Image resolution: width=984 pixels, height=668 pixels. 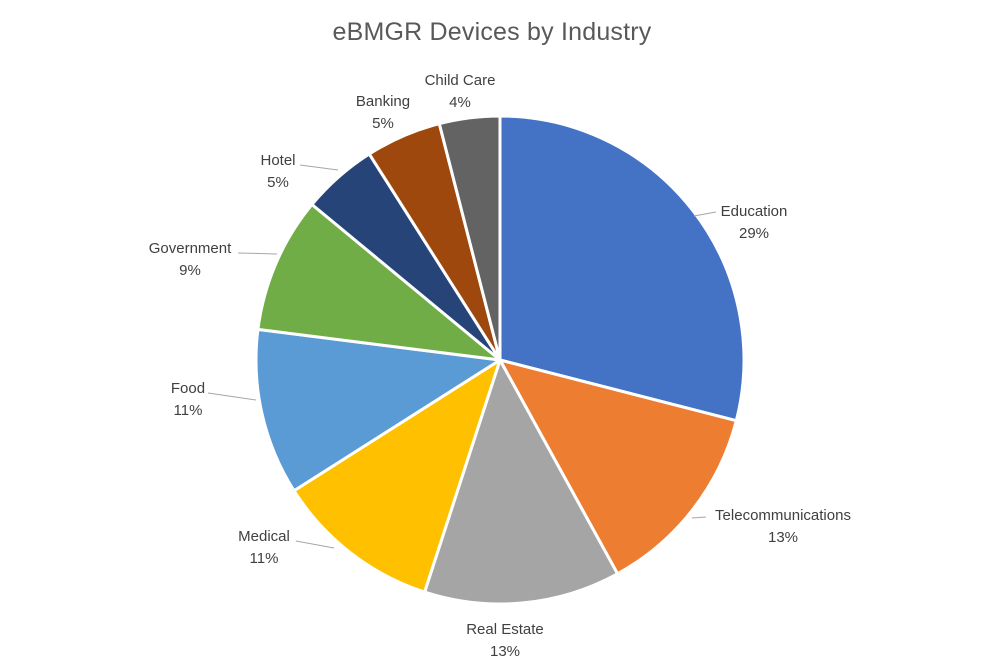 I want to click on data-label-category: Hotel, so click(x=277, y=160).